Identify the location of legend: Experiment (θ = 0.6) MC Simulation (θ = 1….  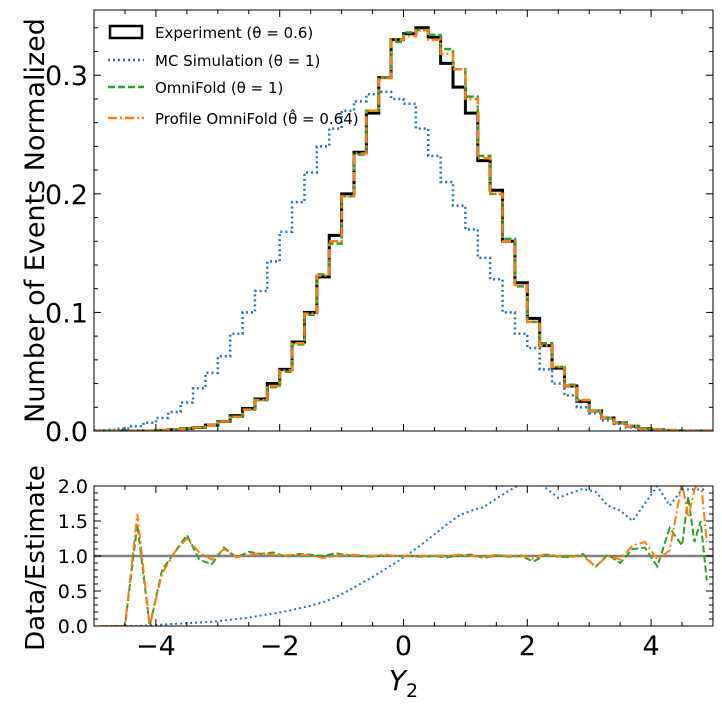
(233, 76).